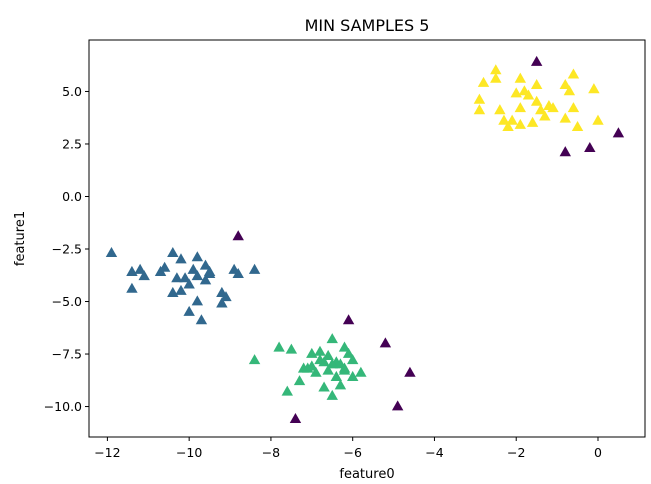 The height and width of the screenshot is (484, 651). I want to click on y-tick-label-0: −10.0, so click(63, 406).